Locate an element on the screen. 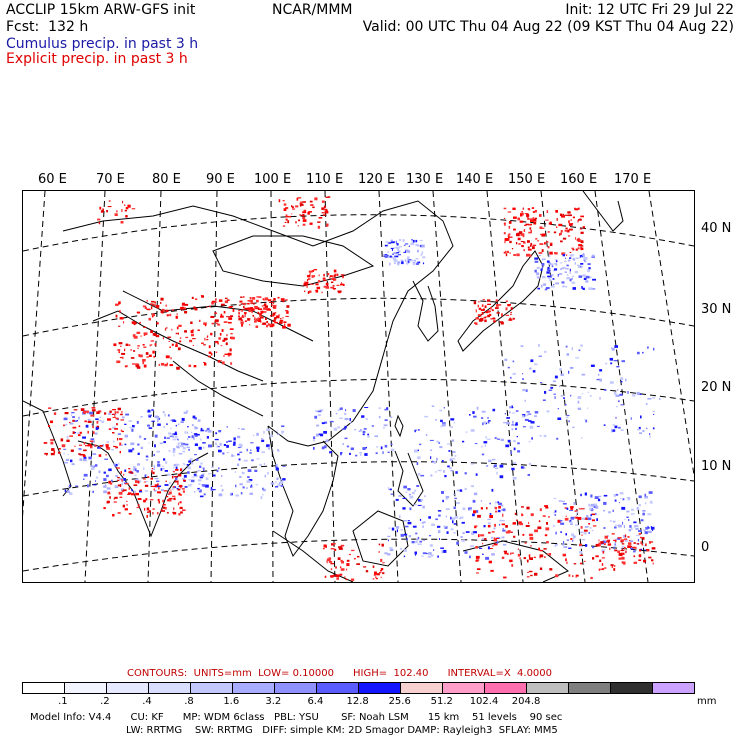  longitude-label: 120 E is located at coordinates (377, 179).